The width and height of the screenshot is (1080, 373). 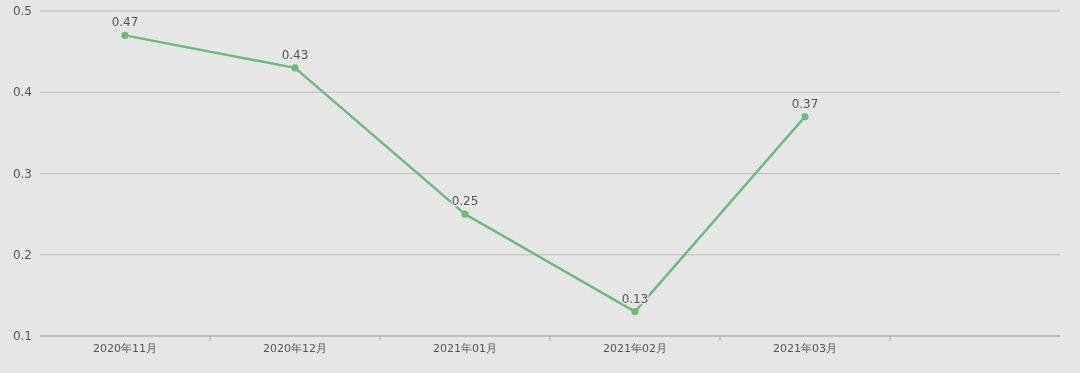 What do you see at coordinates (125, 22) in the screenshot?
I see `data-label: 0.47` at bounding box center [125, 22].